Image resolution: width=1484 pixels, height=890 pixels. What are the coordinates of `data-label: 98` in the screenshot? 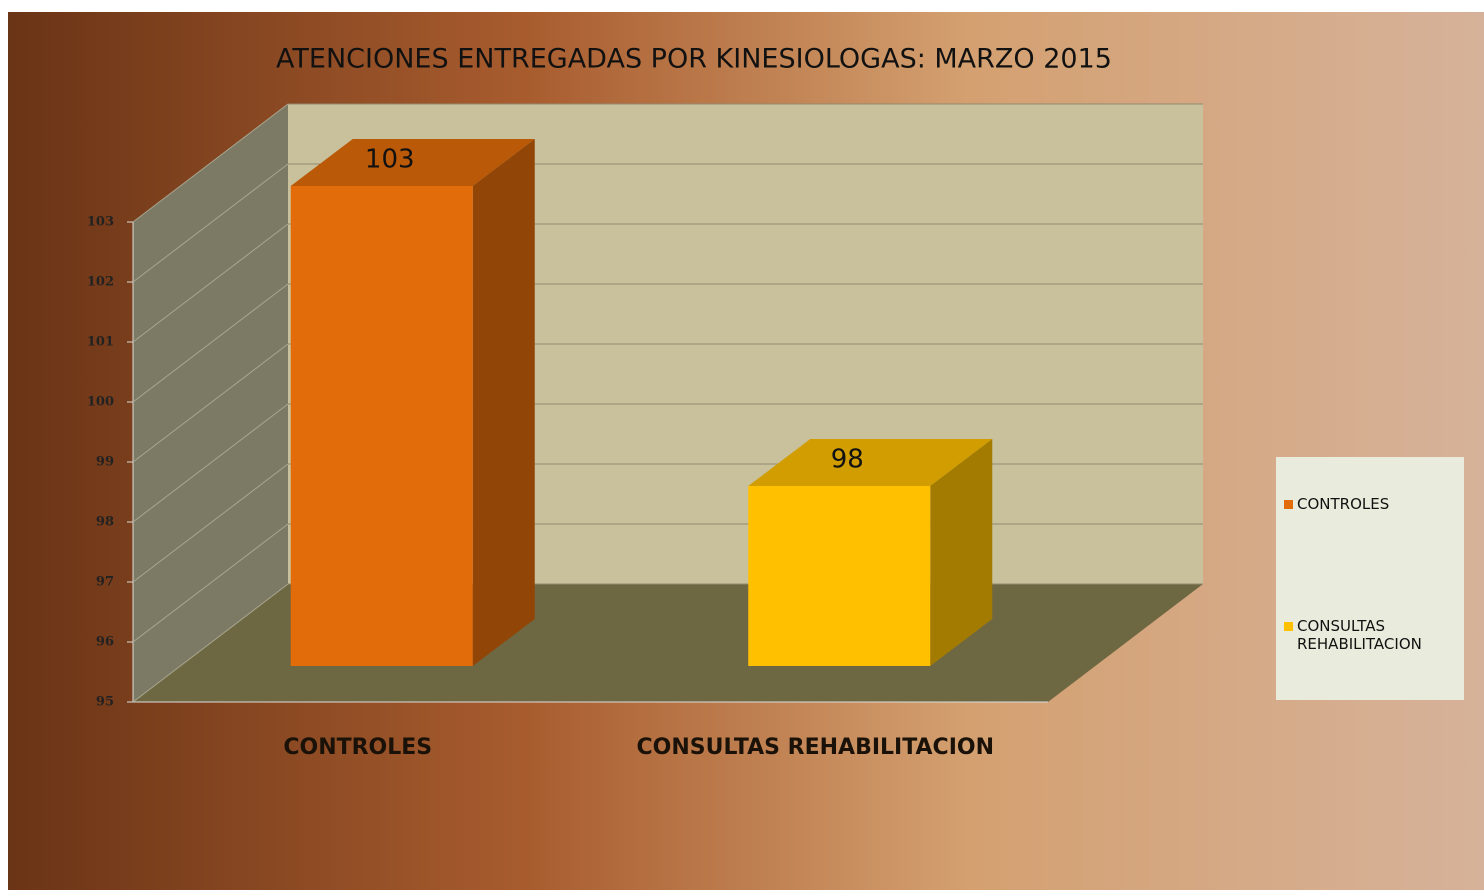 It's located at (847, 460).